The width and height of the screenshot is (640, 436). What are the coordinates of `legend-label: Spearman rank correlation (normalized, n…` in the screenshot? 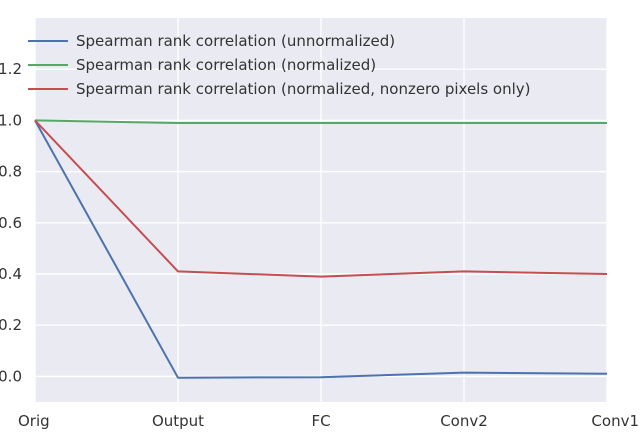 It's located at (303, 89).